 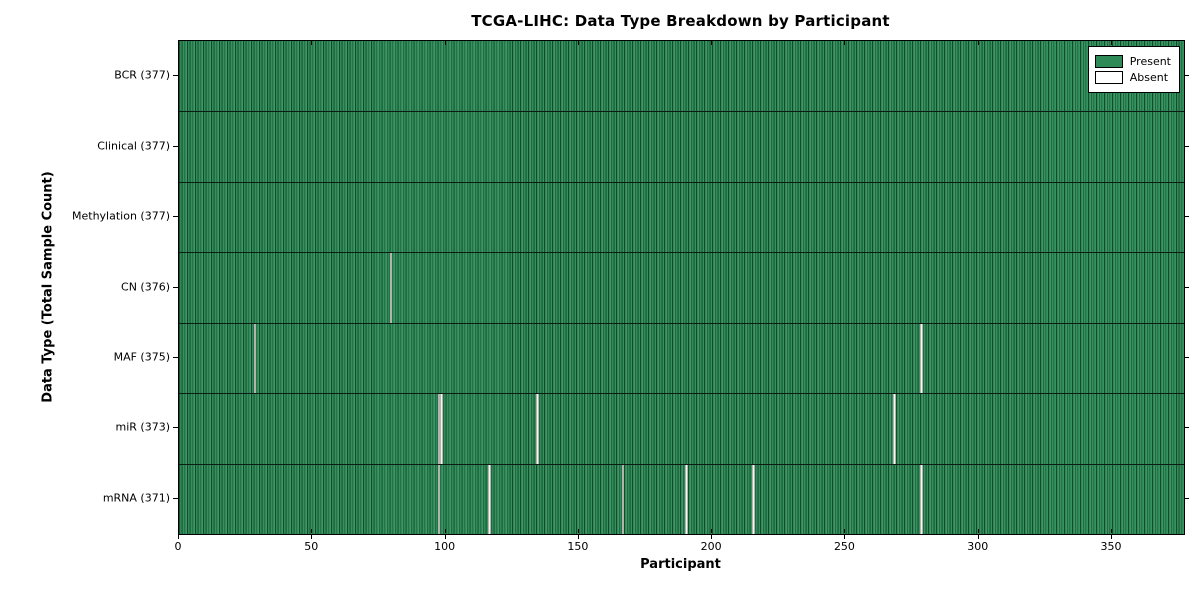 I want to click on x-tick-label: 350, so click(x=1111, y=546).